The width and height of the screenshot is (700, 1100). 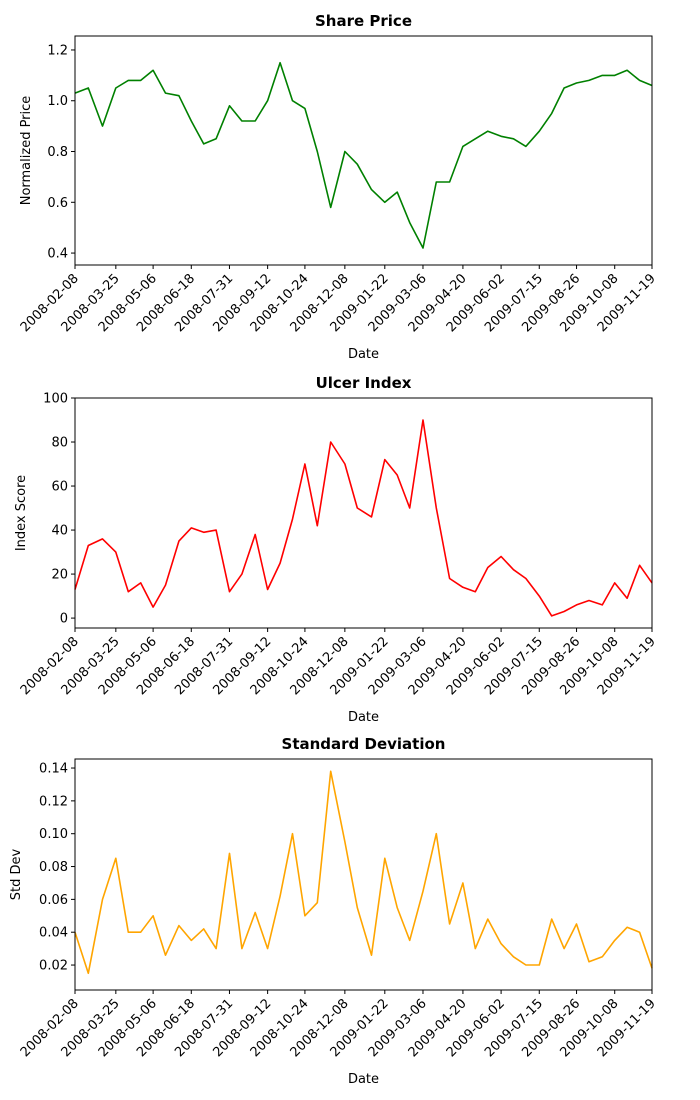 What do you see at coordinates (364, 744) in the screenshot?
I see `chart-title: Standard Deviation` at bounding box center [364, 744].